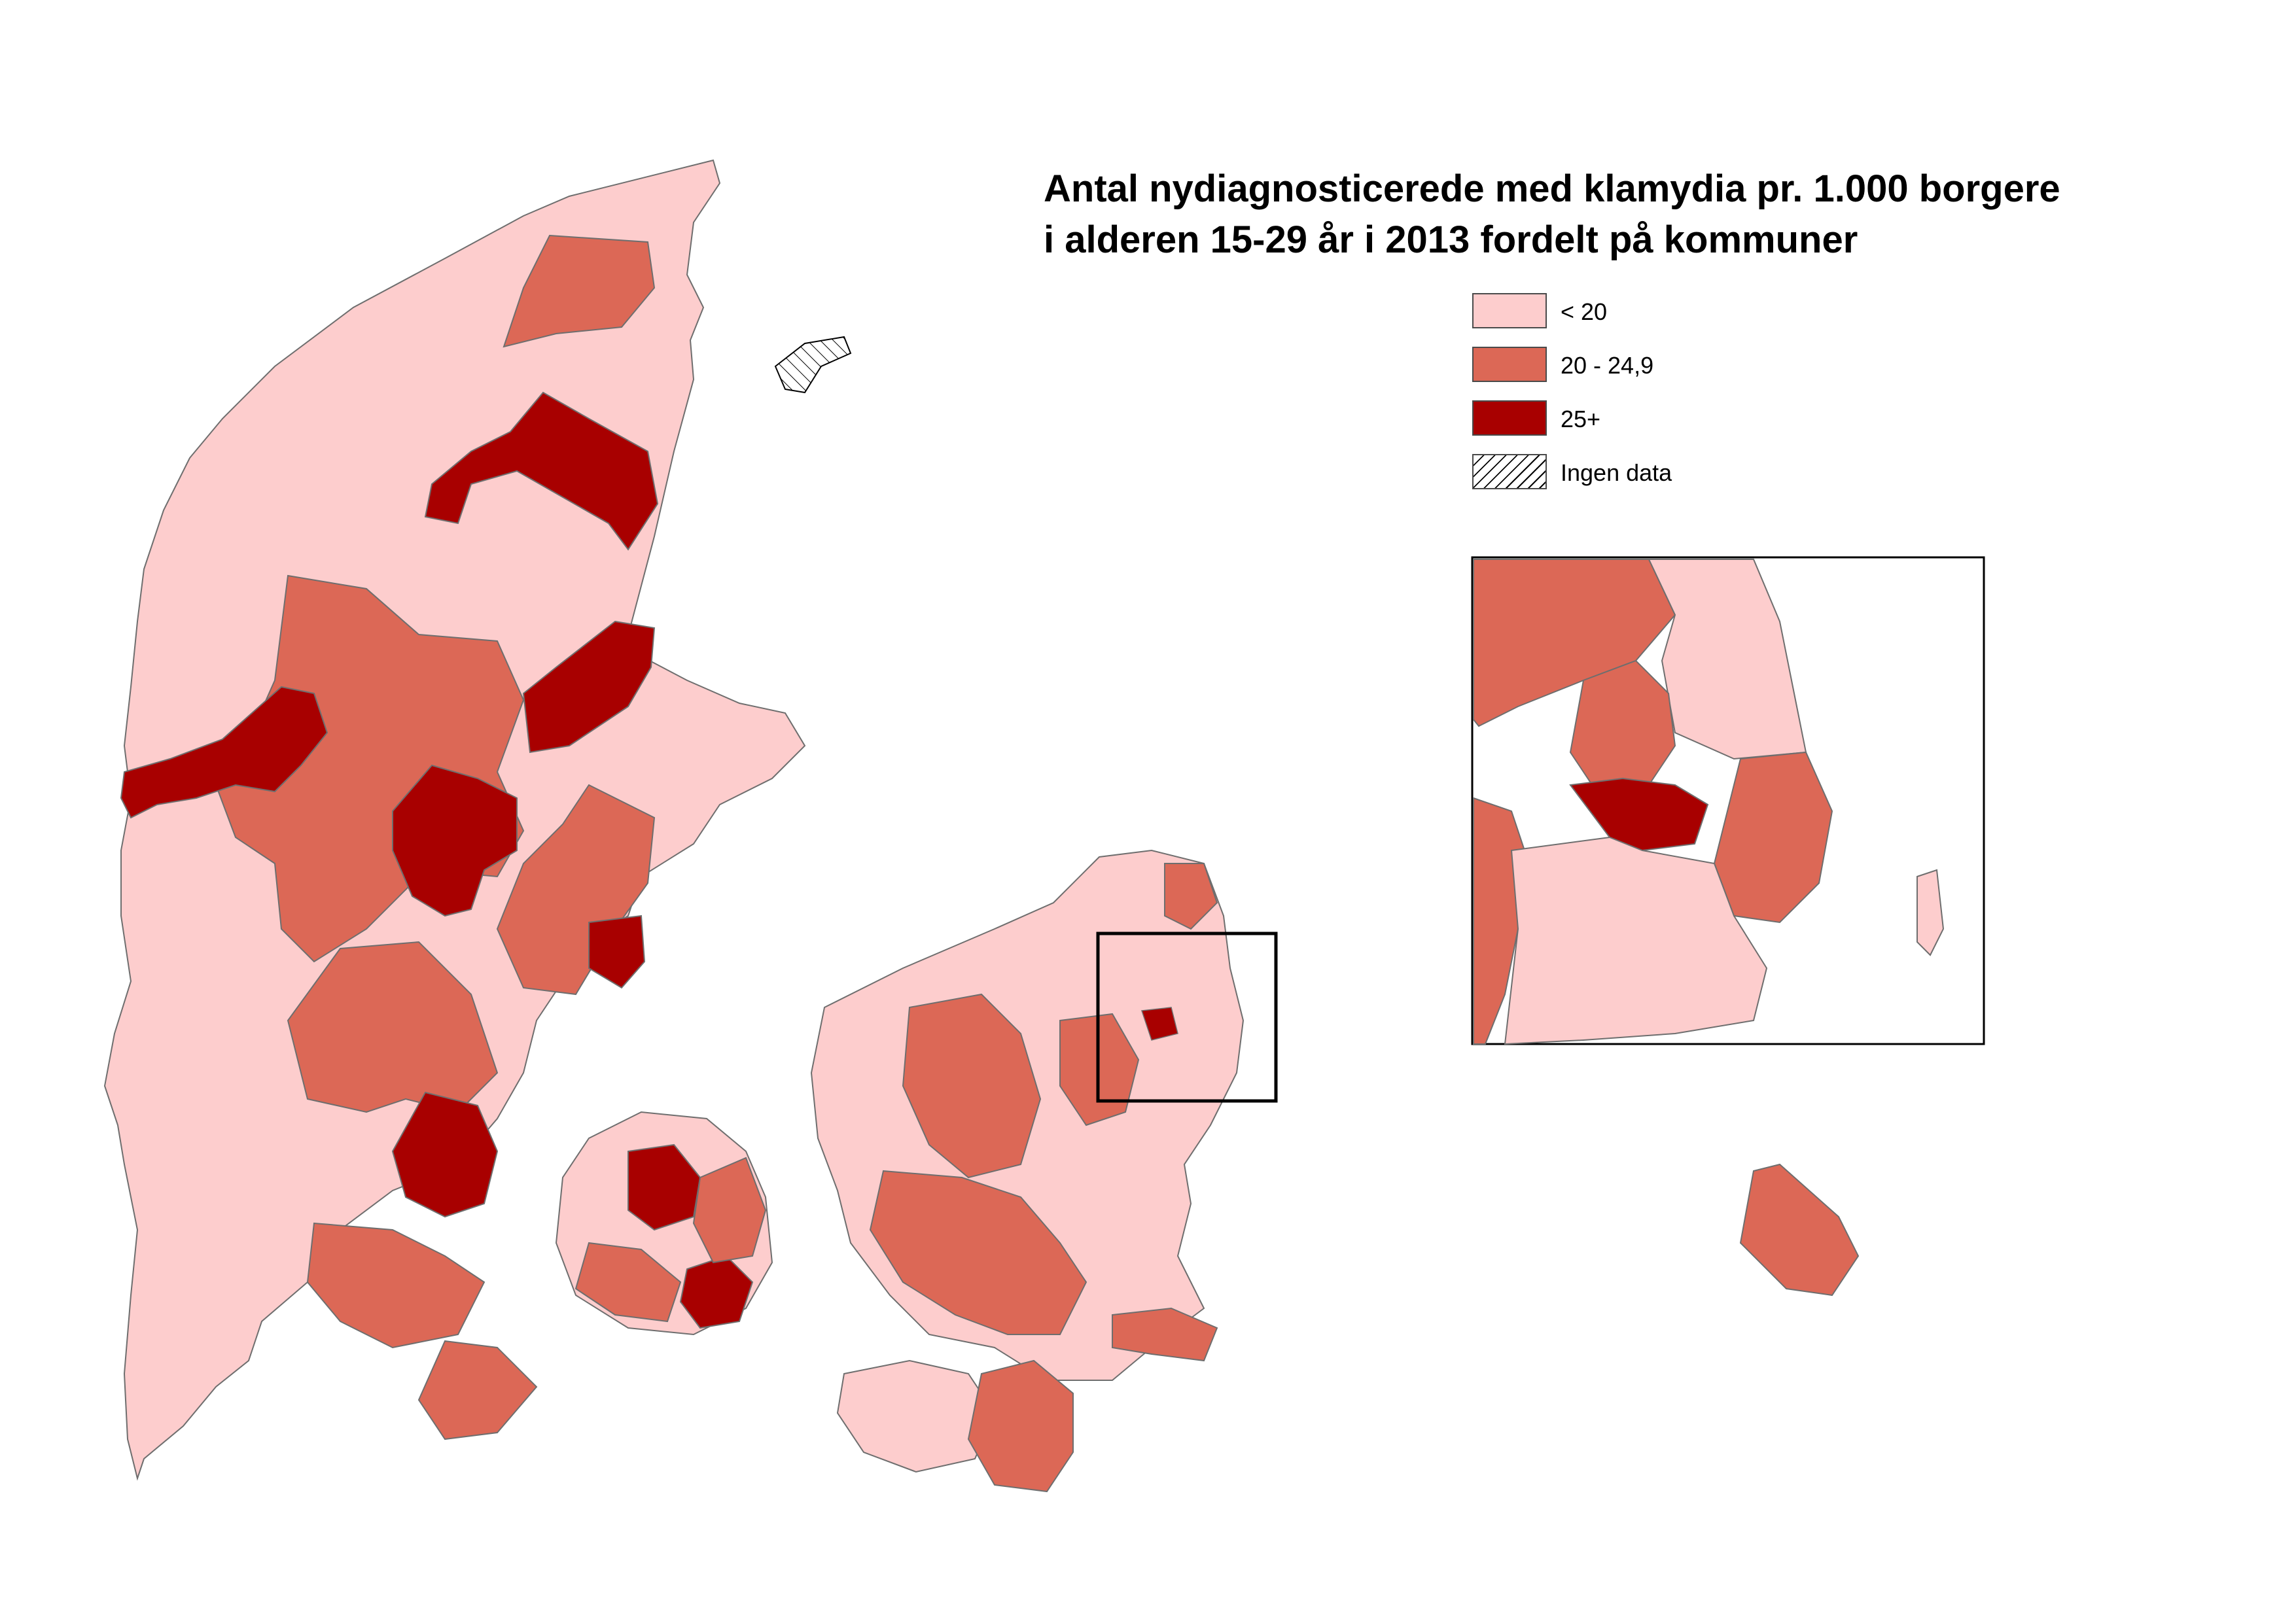 The height and width of the screenshot is (1621, 2296). Describe the element at coordinates (580, 291) in the screenshot. I see `region-north-jutland-mid` at that location.